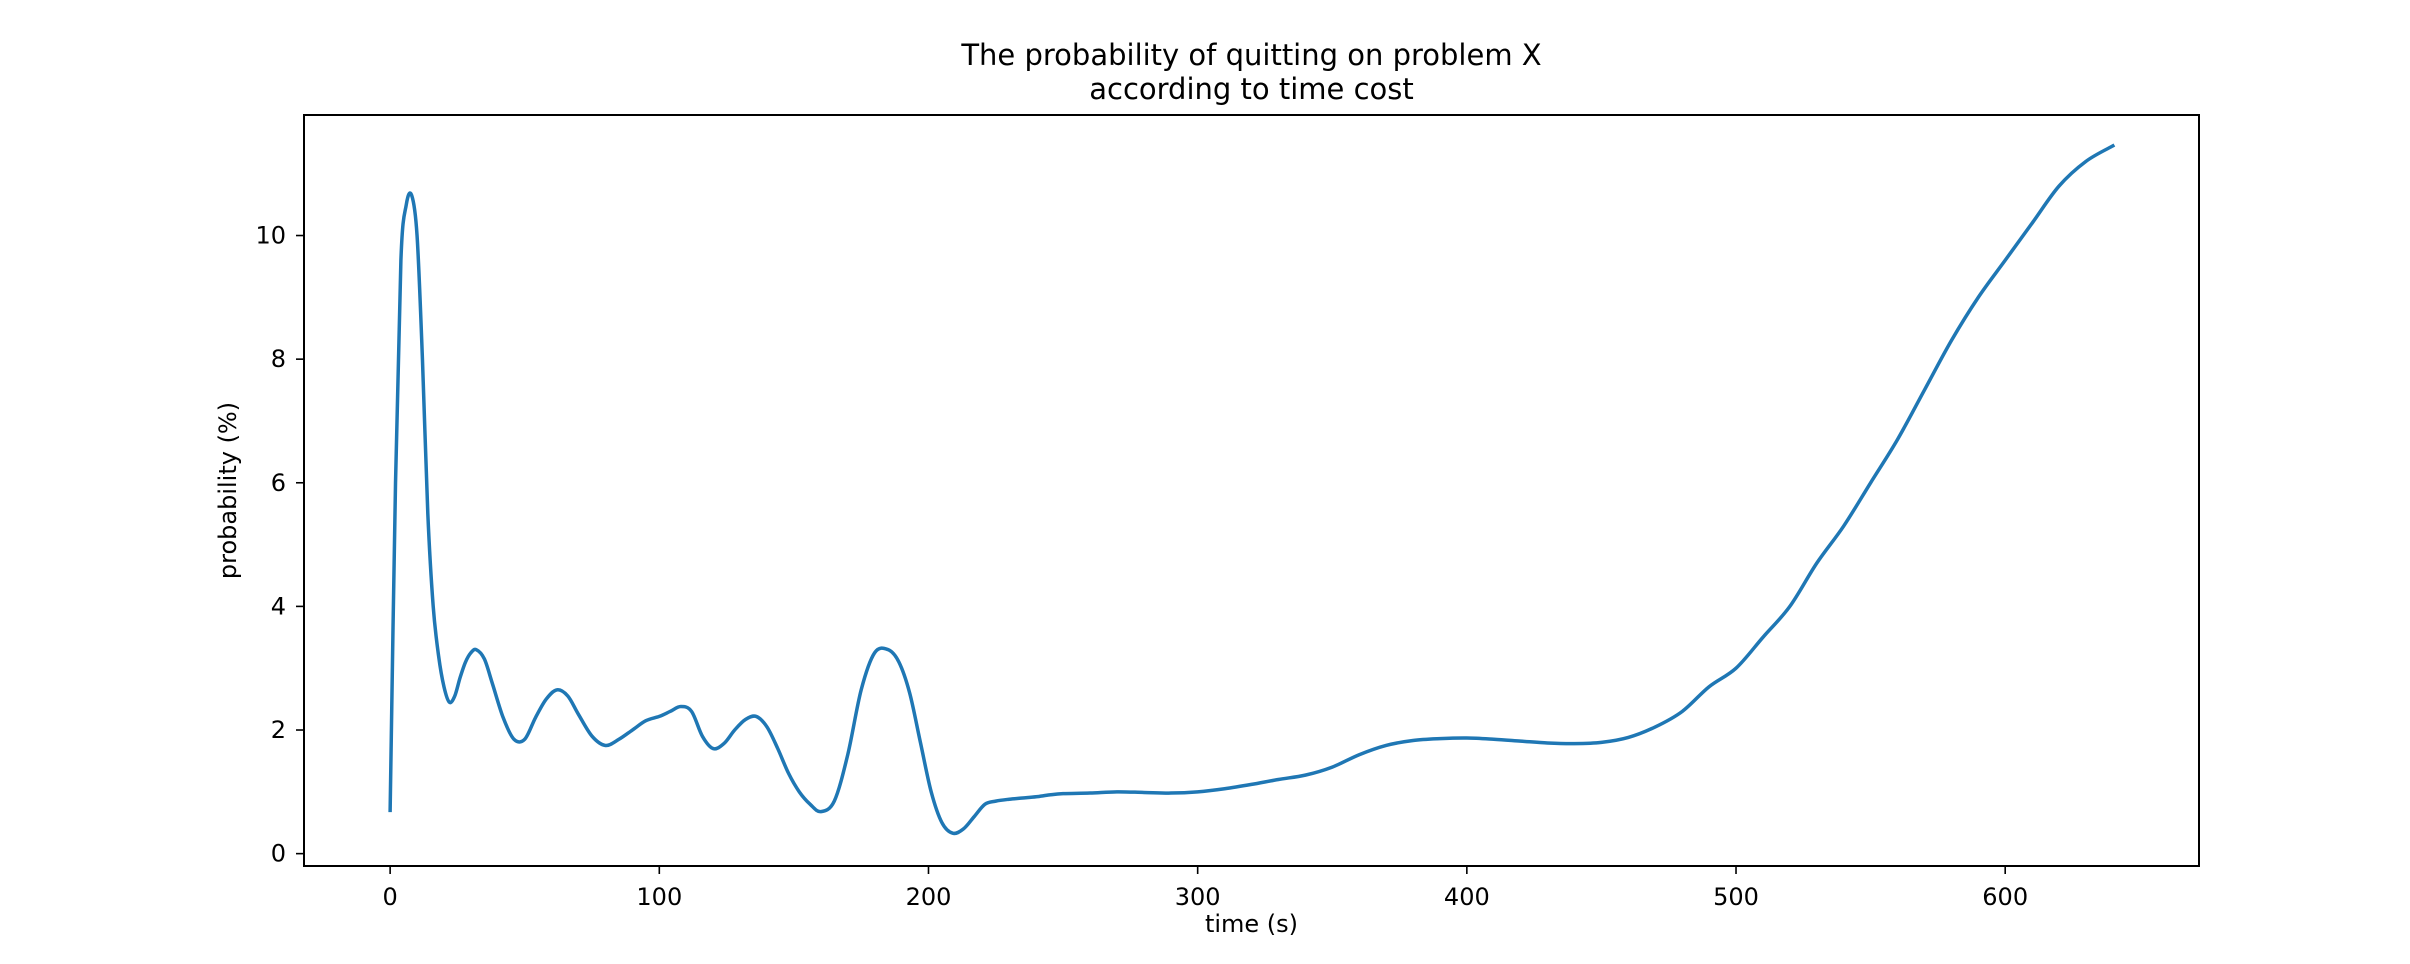 The height and width of the screenshot is (964, 2410). Describe the element at coordinates (278, 854) in the screenshot. I see `y-tick-label: 0` at that location.